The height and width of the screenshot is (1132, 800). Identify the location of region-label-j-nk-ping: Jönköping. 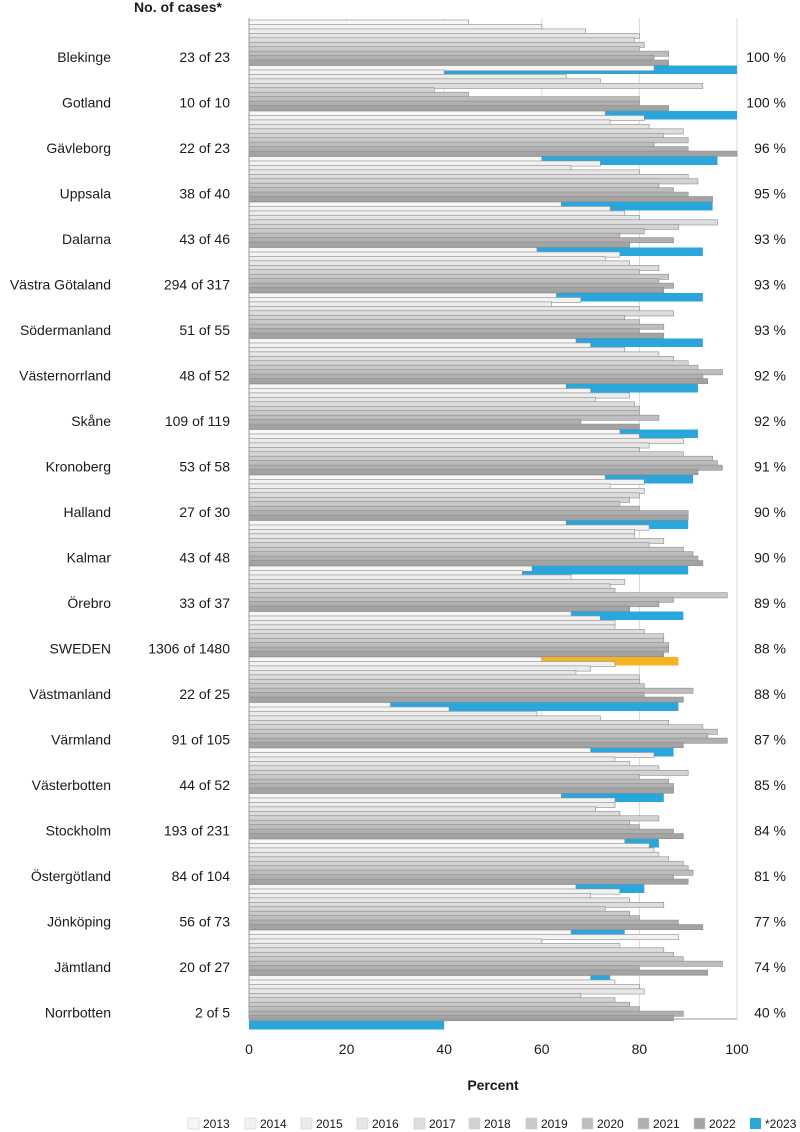
(79, 922).